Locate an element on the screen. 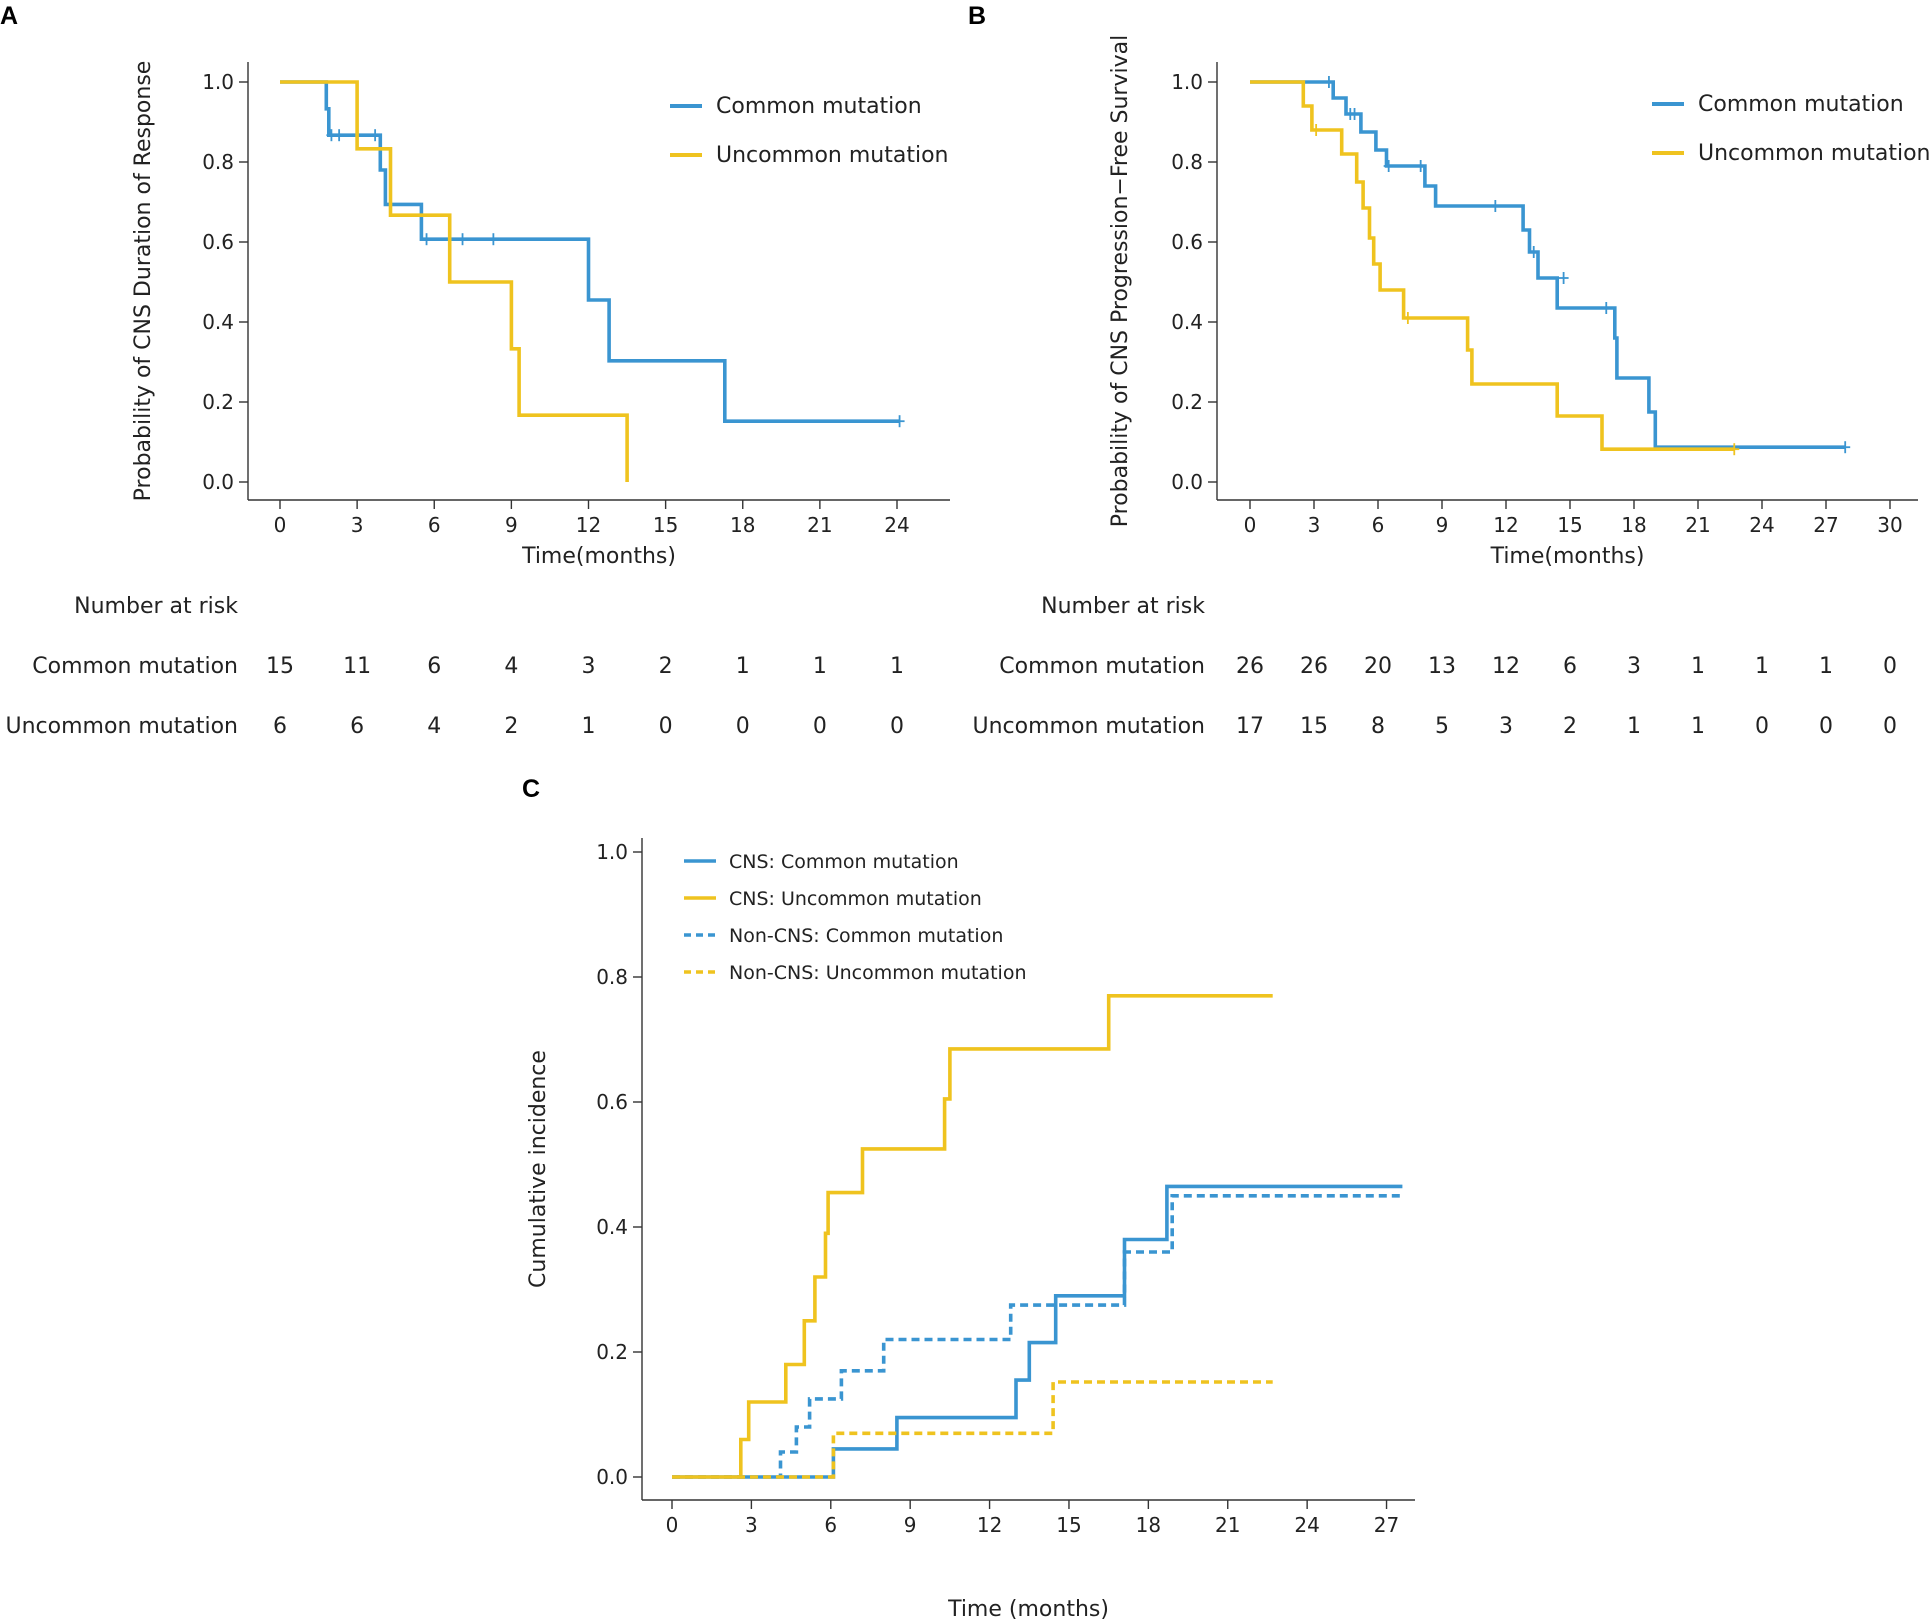 The height and width of the screenshot is (1624, 1930). panel-a-legend-label: Uncommon mutation is located at coordinates (832, 155).